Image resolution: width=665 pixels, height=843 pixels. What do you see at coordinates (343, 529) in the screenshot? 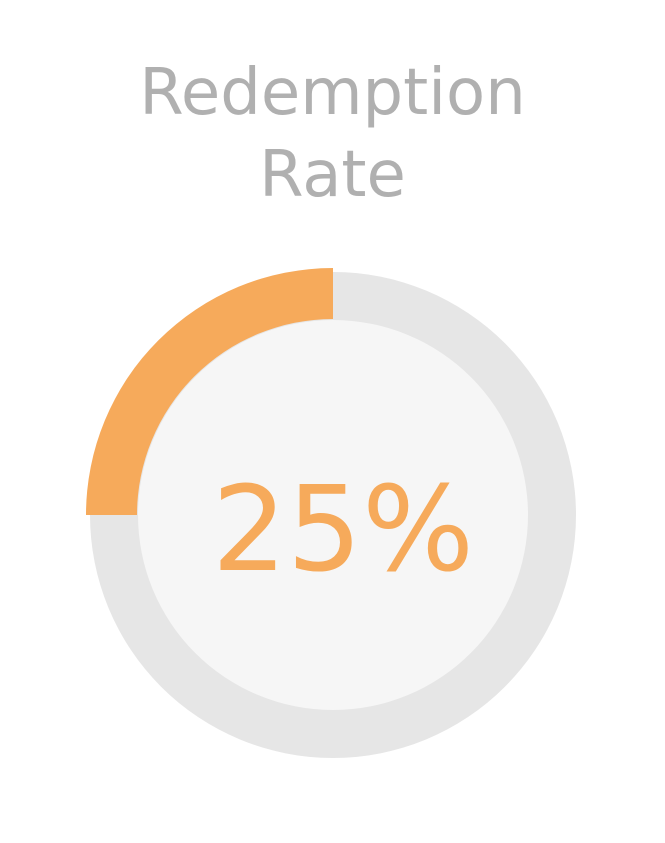
I see `gauge-value-label: 25%` at bounding box center [343, 529].